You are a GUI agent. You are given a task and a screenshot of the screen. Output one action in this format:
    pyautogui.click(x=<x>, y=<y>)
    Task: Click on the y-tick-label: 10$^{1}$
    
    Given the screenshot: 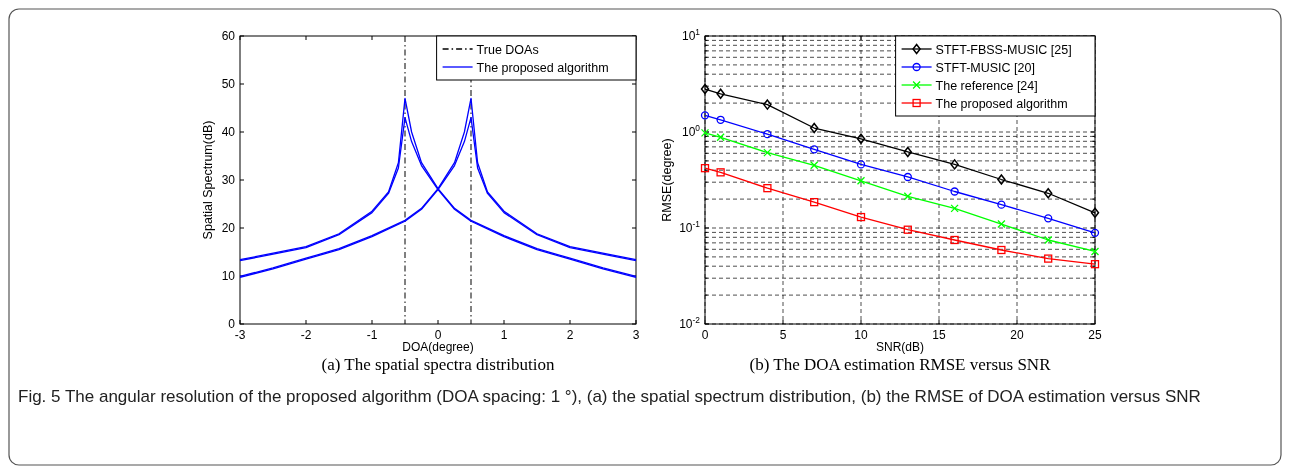 What is the action you would take?
    pyautogui.click(x=691, y=35)
    